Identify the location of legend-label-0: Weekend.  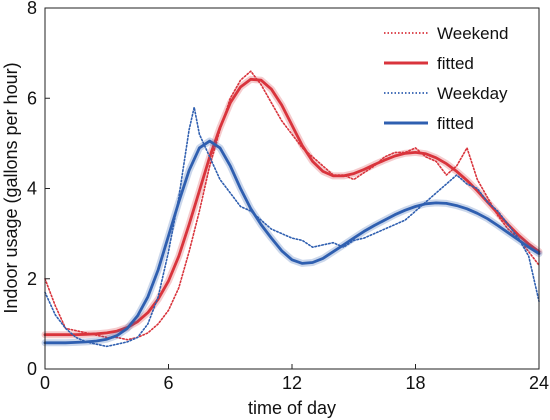
(473, 33).